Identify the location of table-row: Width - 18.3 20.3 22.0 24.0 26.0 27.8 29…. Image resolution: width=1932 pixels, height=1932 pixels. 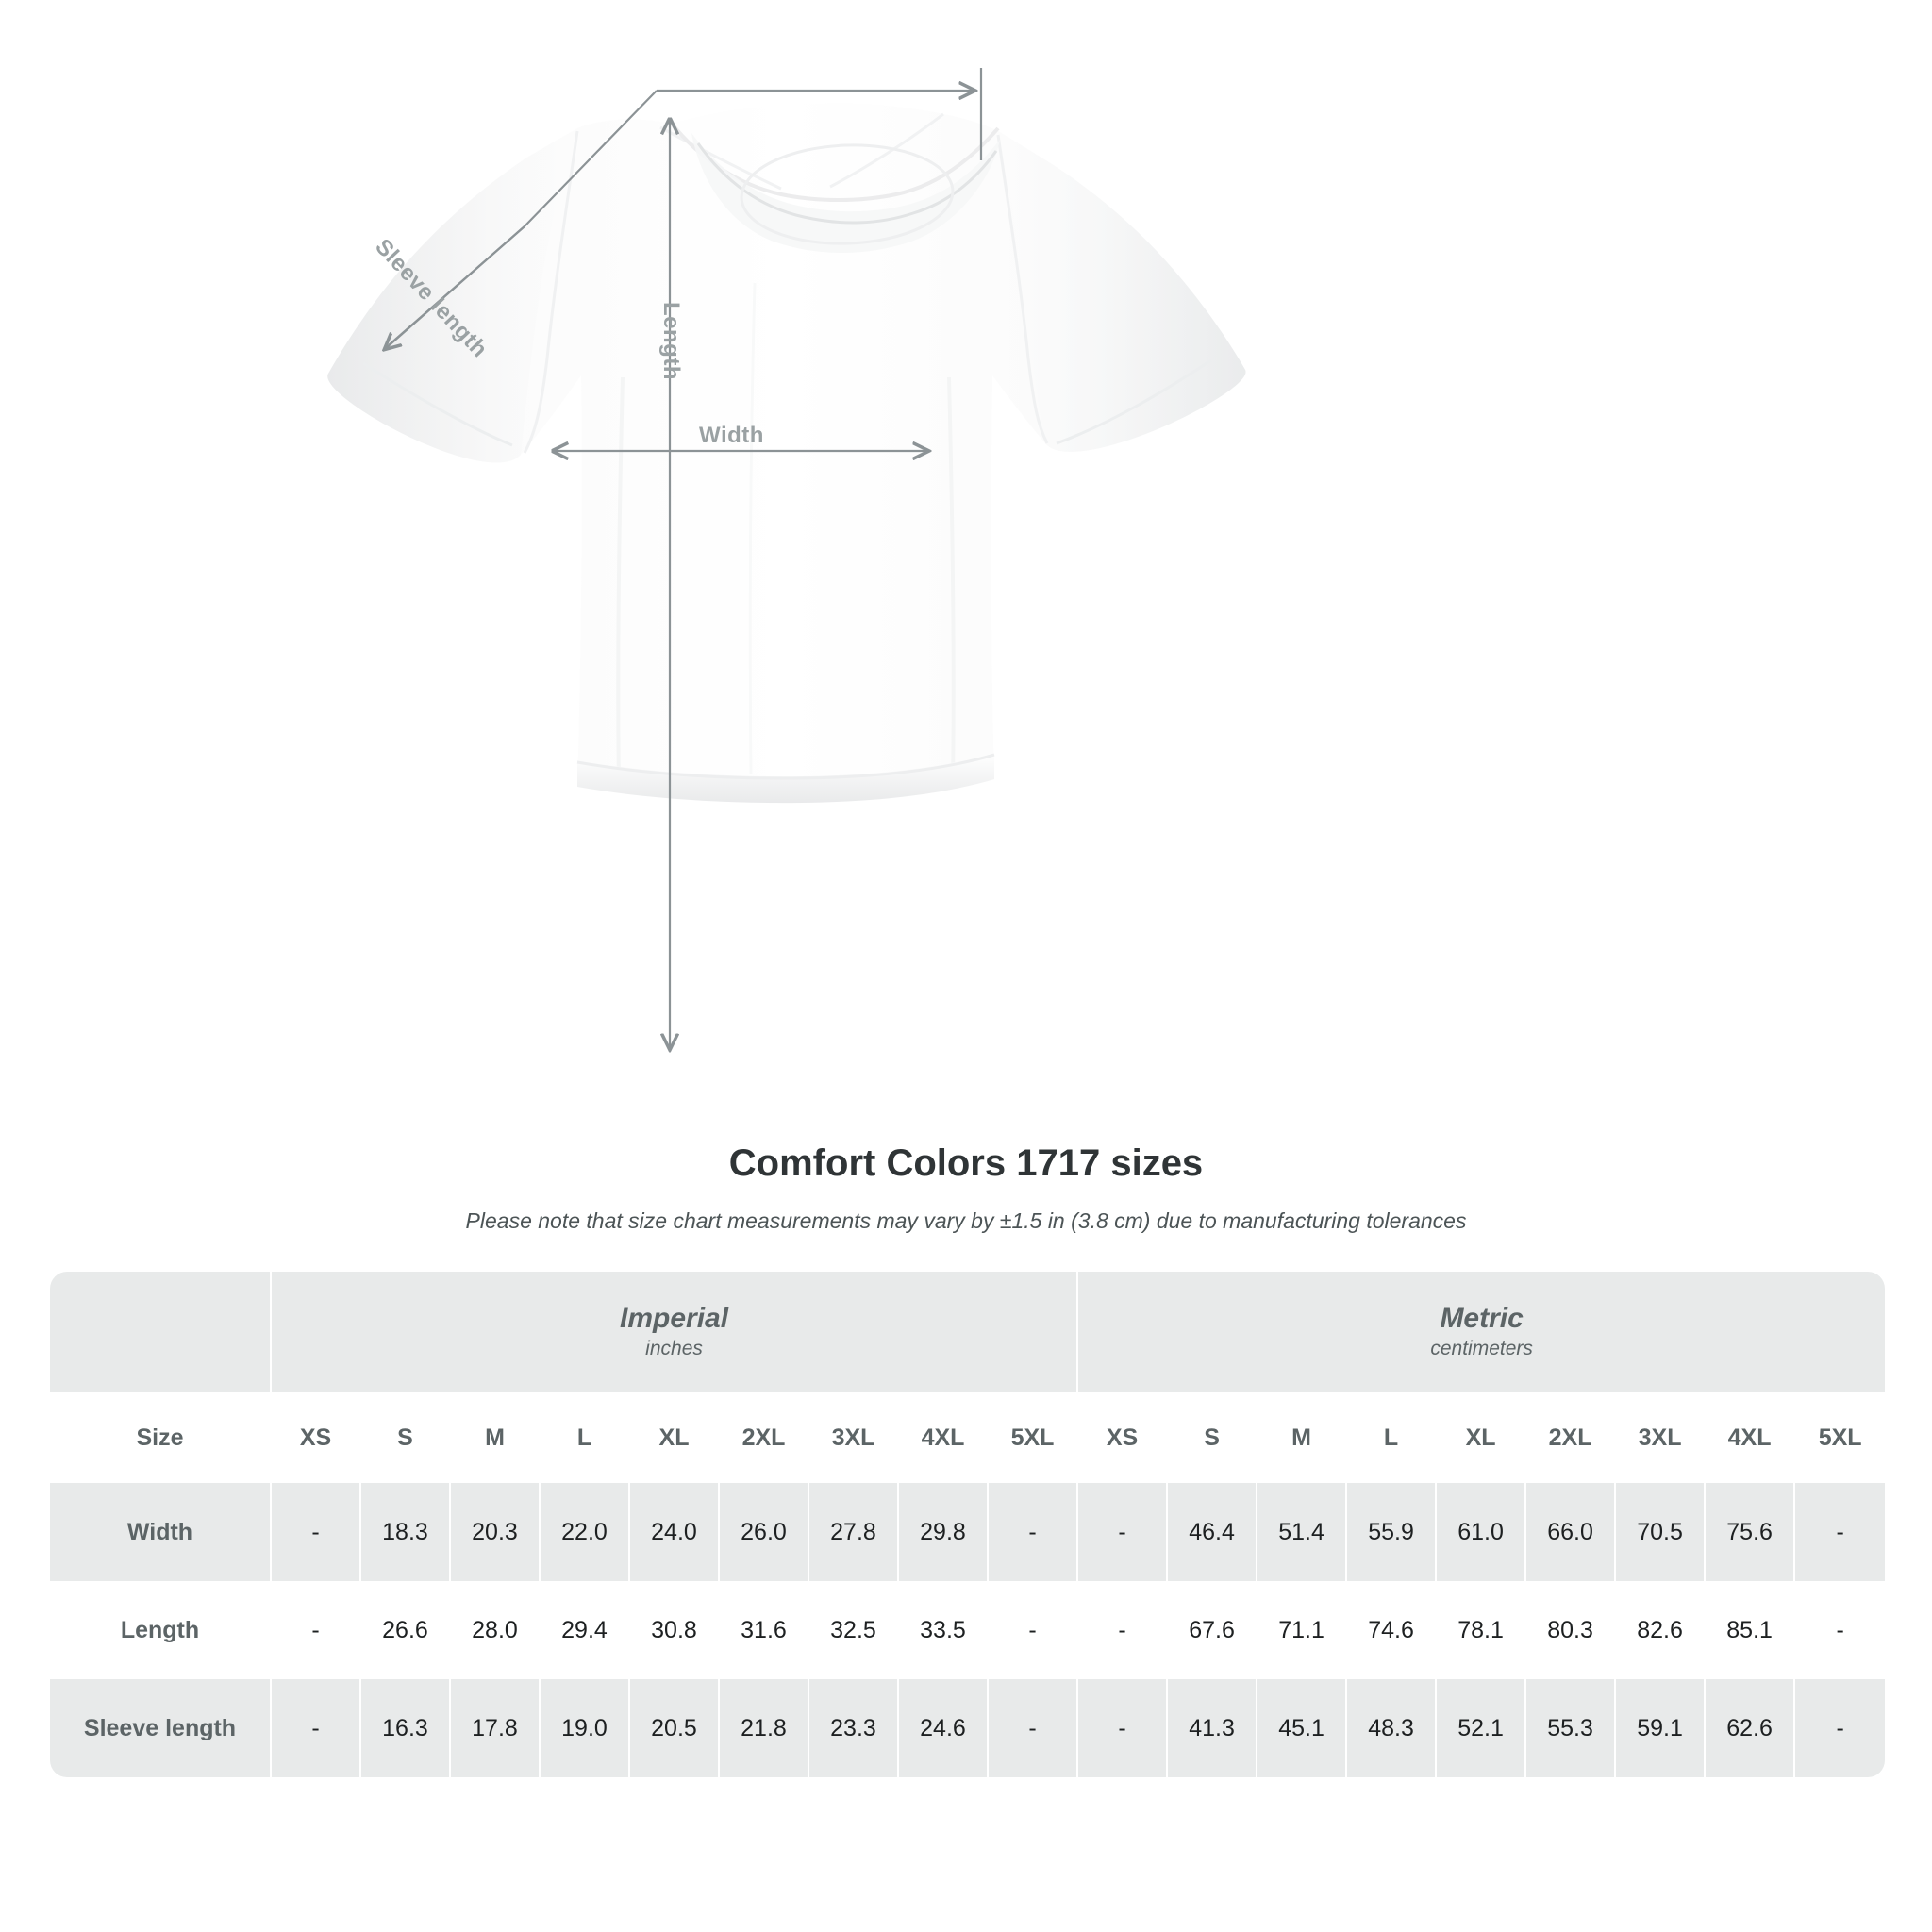
(968, 1532).